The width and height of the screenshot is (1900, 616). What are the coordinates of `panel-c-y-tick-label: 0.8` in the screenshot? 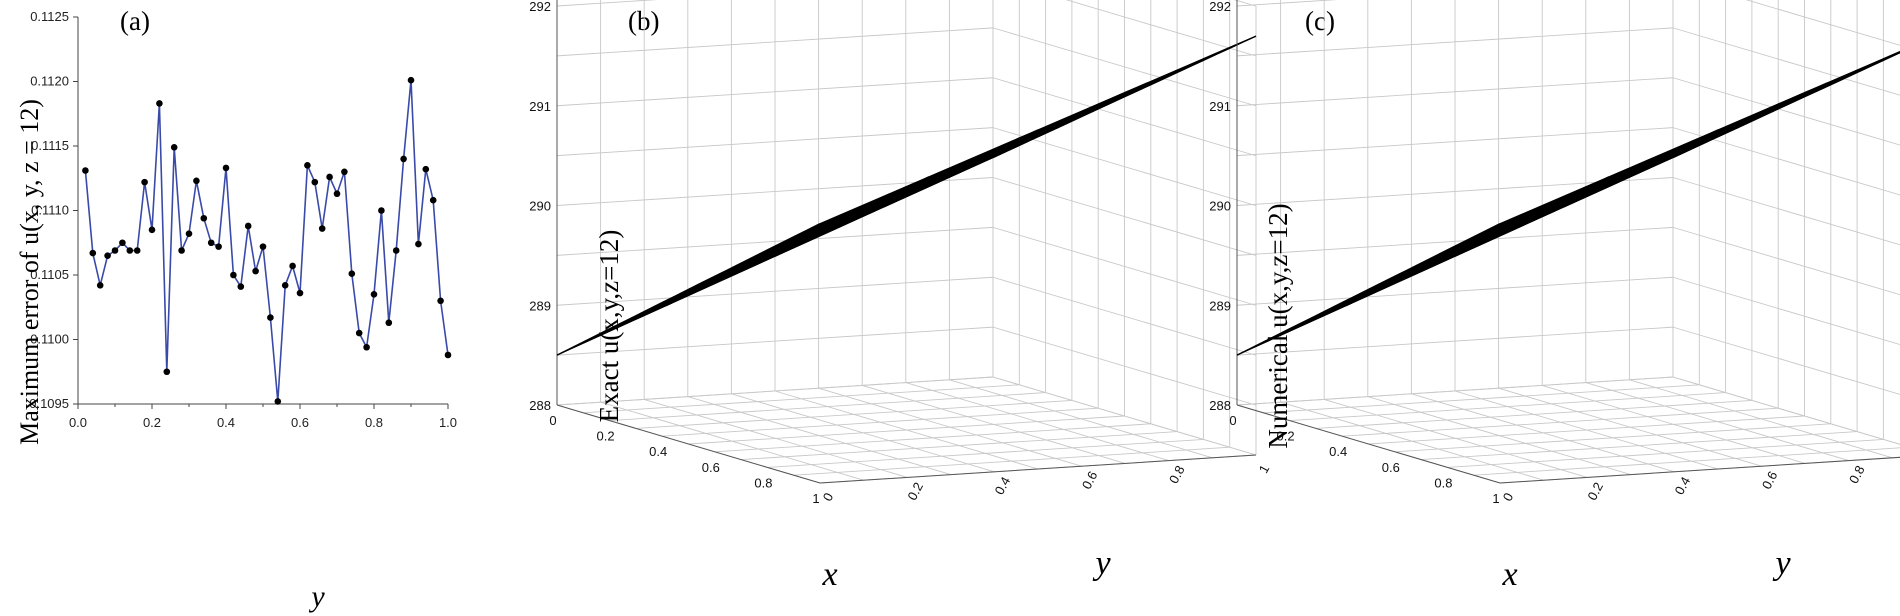 It's located at (1857, 474).